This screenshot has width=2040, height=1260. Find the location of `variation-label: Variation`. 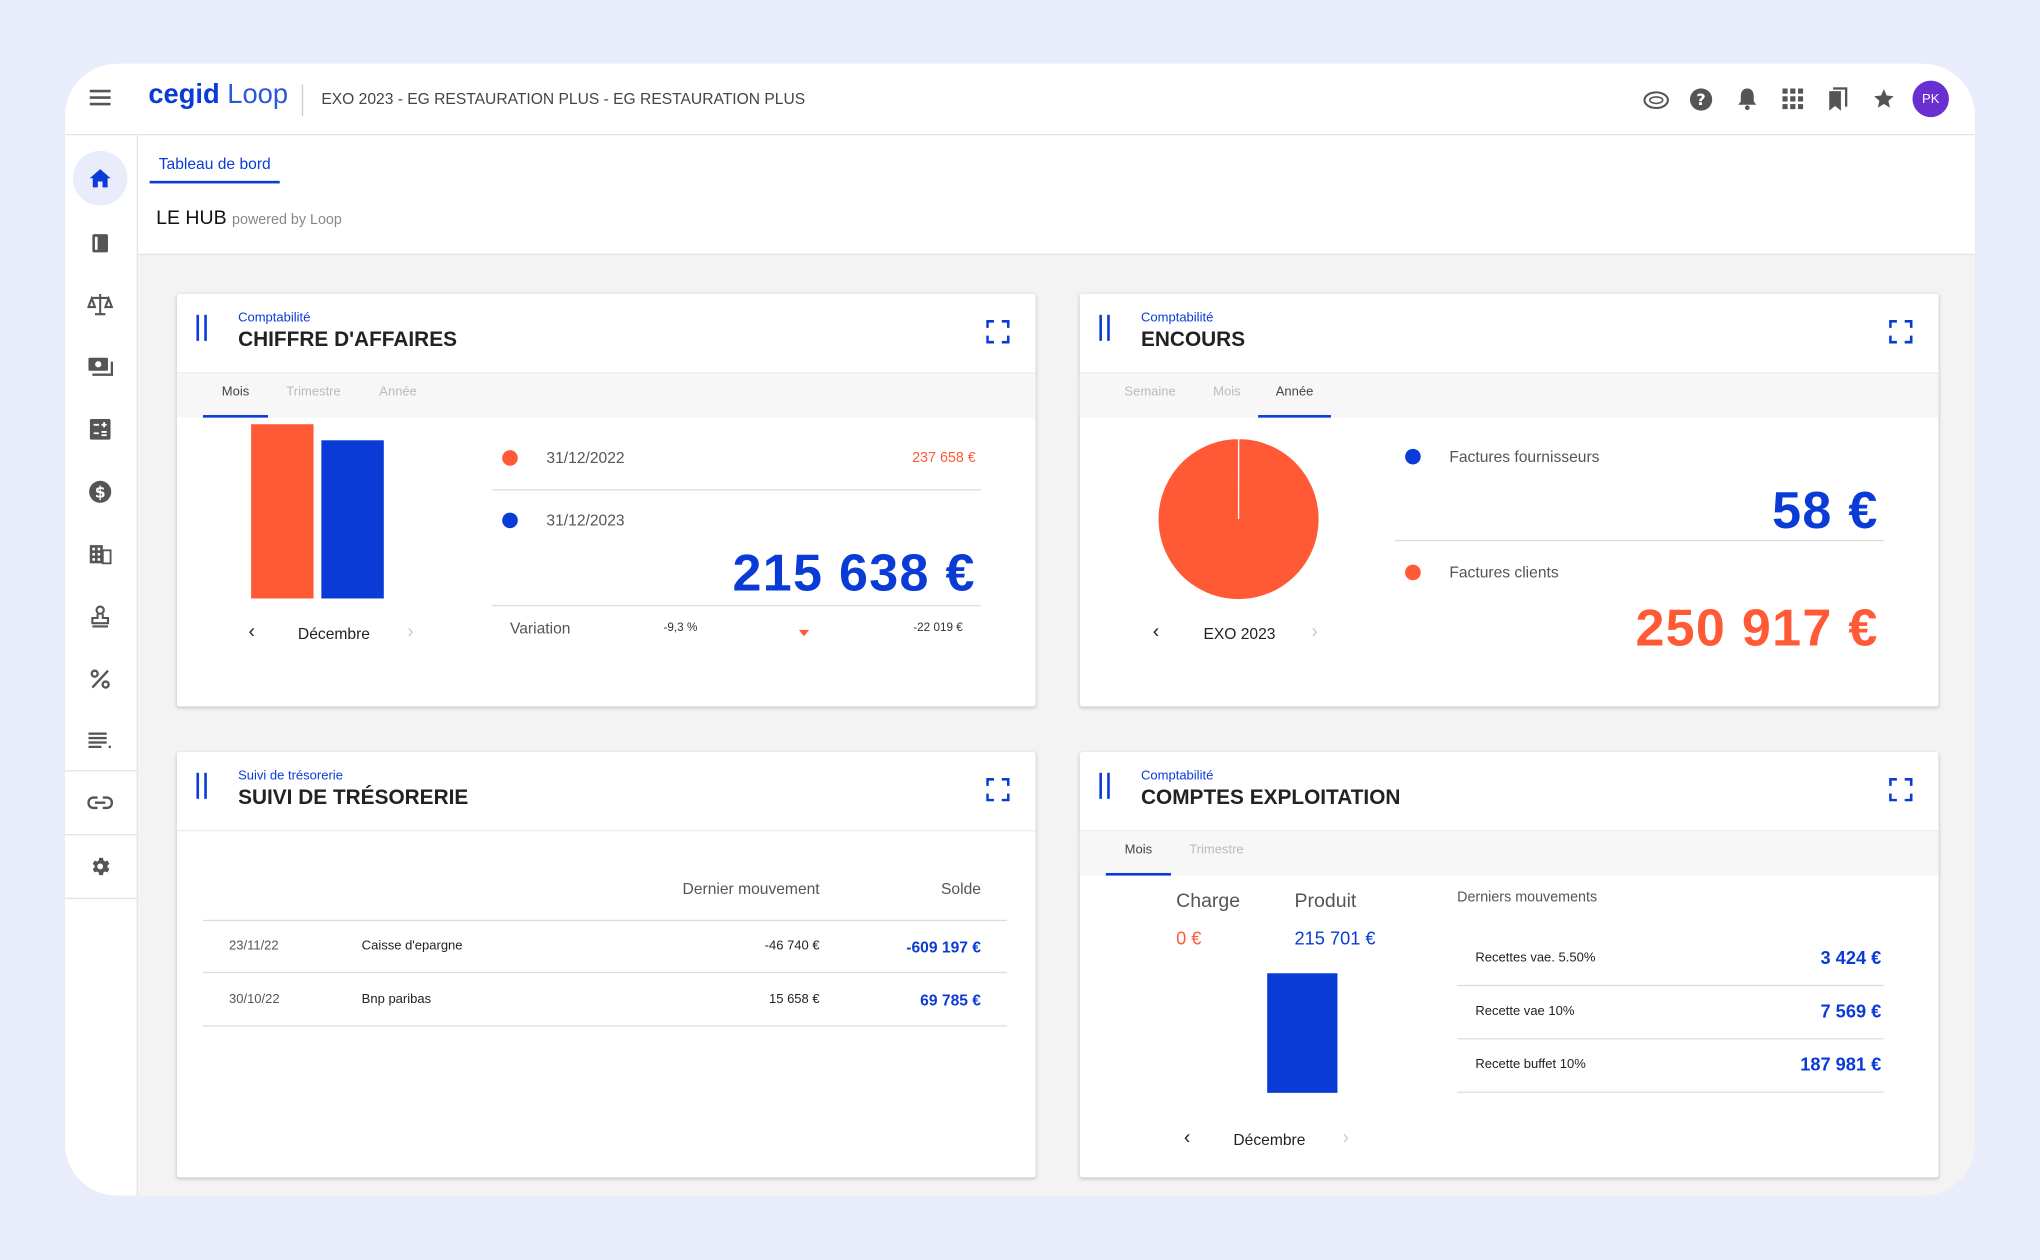

variation-label: Variation is located at coordinates (540, 628).